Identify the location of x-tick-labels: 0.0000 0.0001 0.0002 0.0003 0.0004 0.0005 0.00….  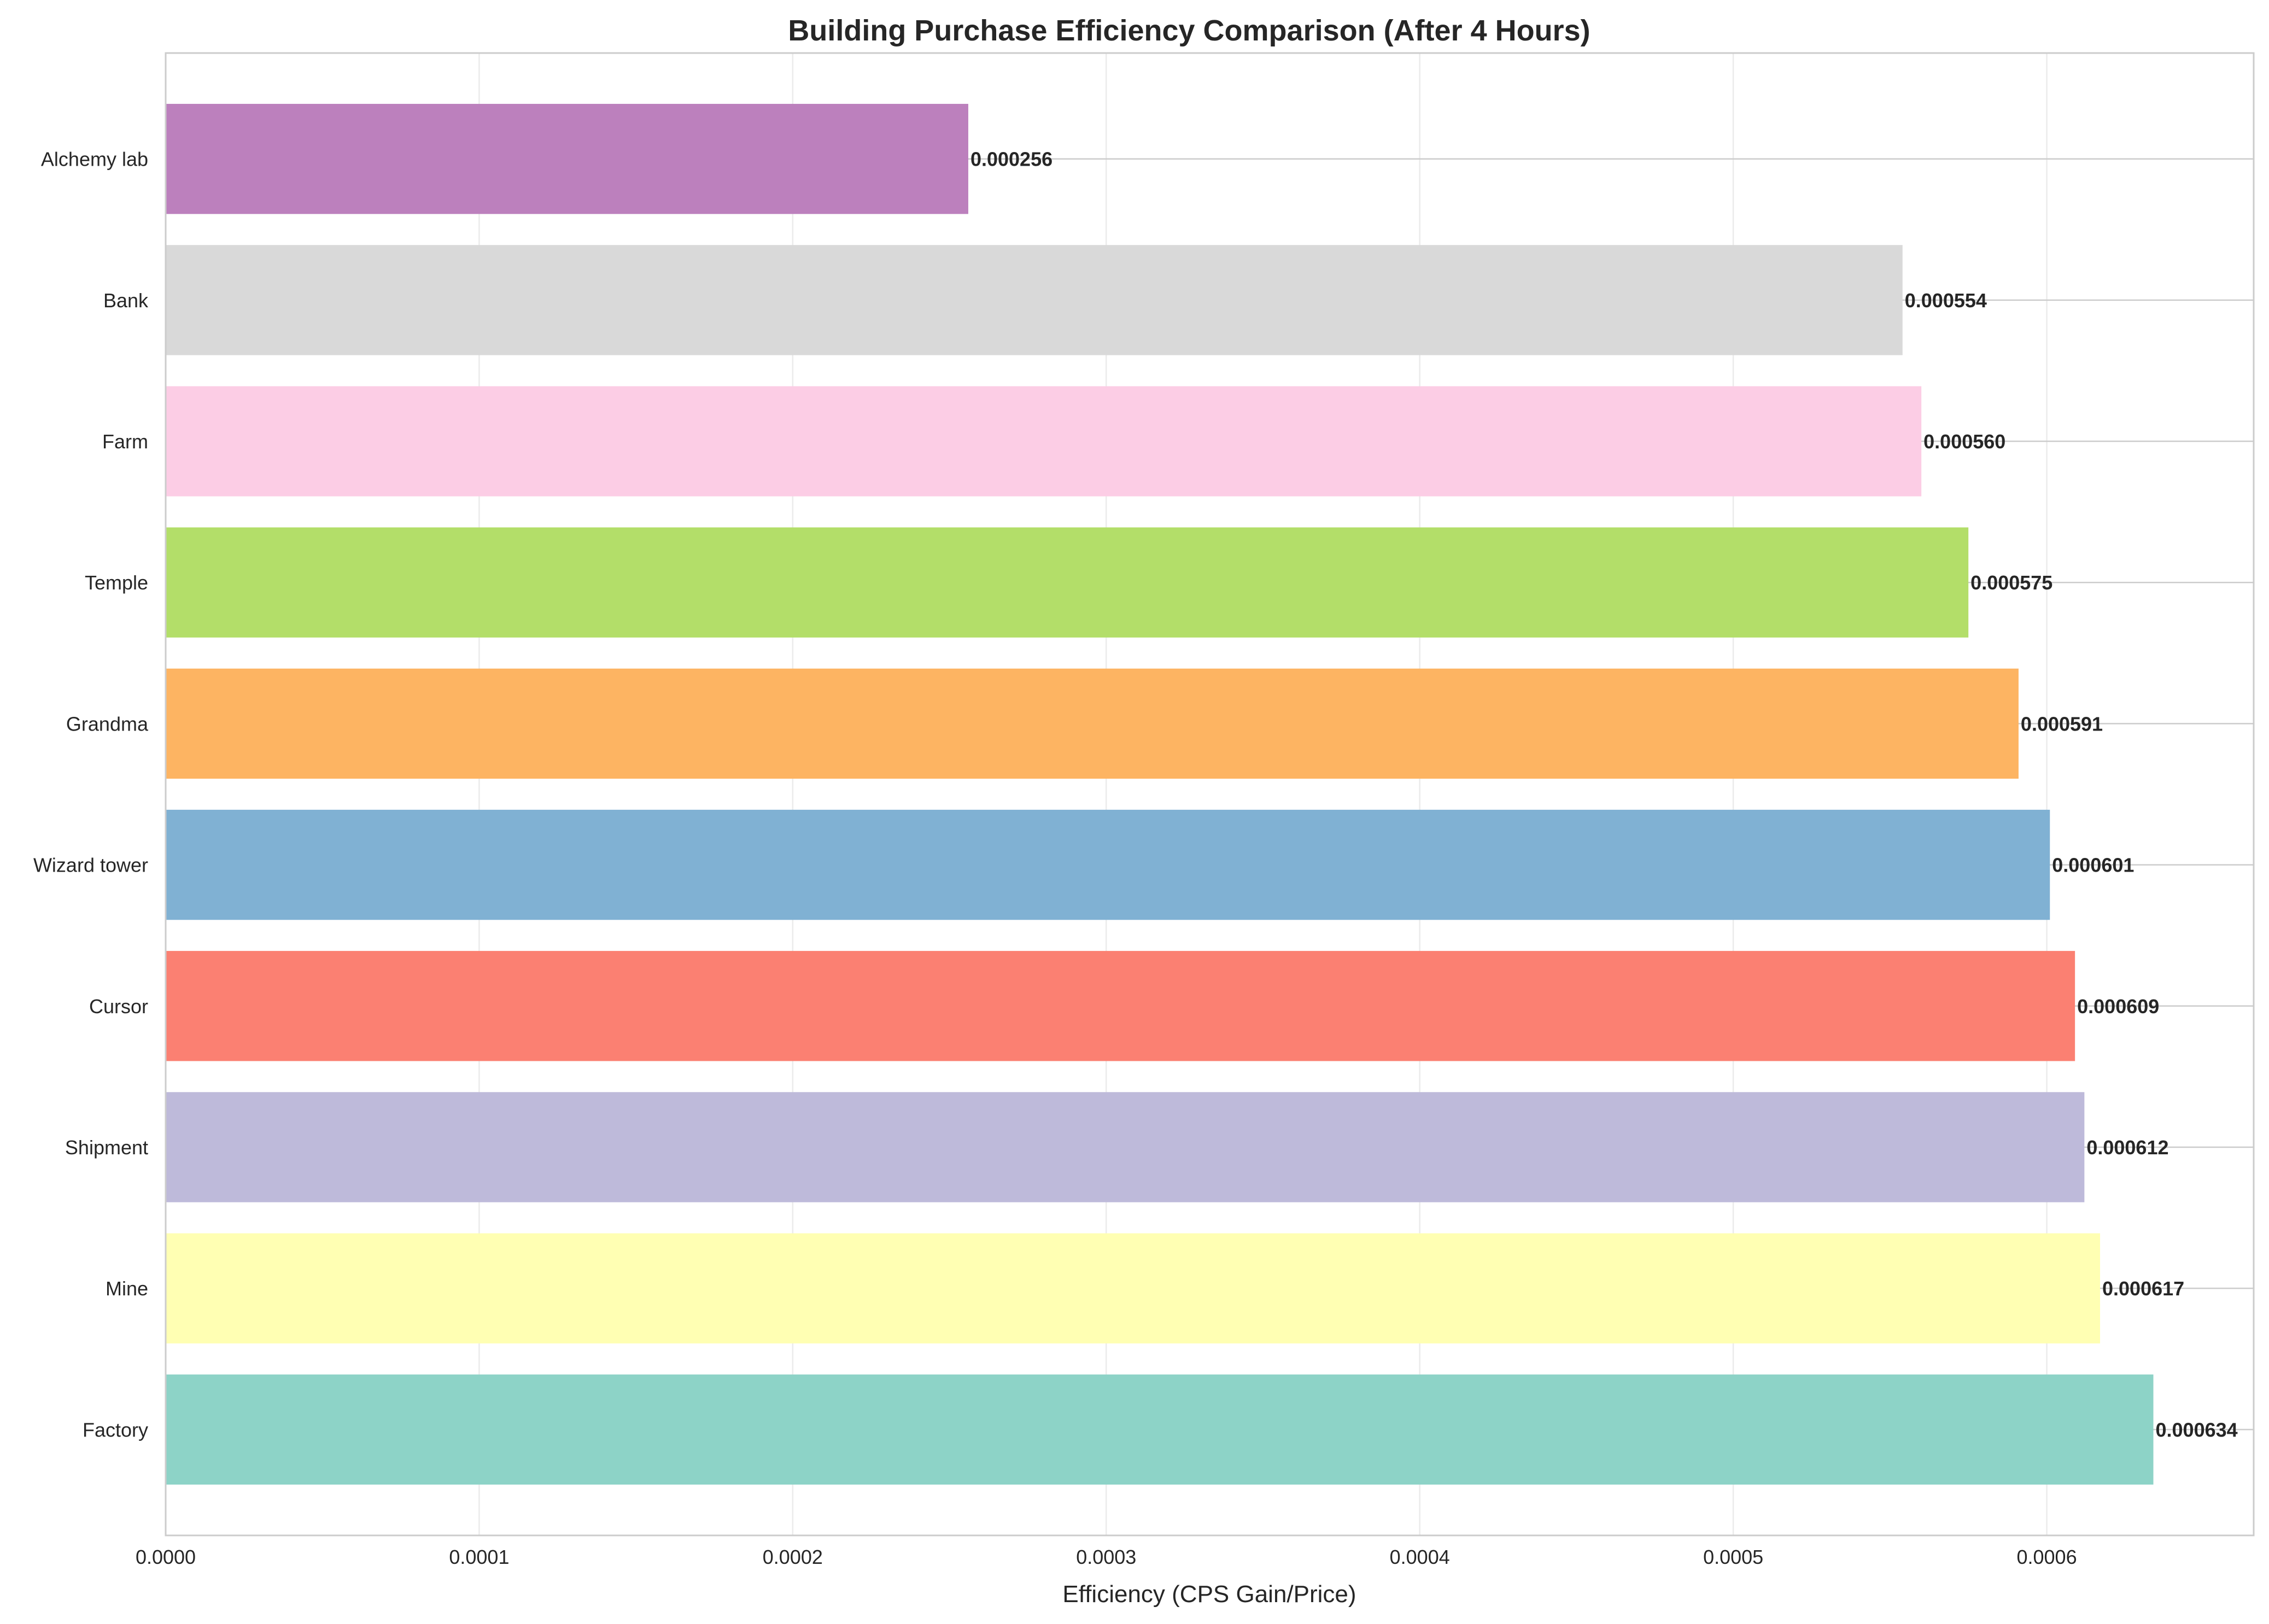
(1106, 1557).